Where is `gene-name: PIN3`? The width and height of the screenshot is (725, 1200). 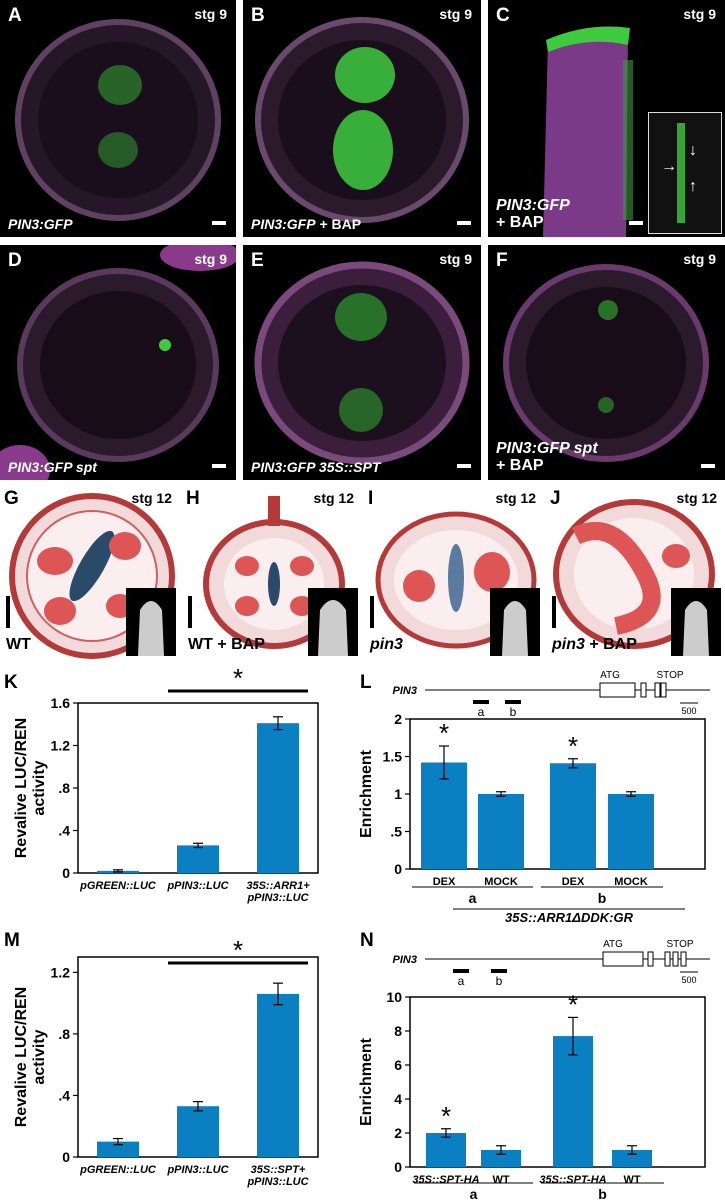
gene-name: PIN3 is located at coordinates (405, 691).